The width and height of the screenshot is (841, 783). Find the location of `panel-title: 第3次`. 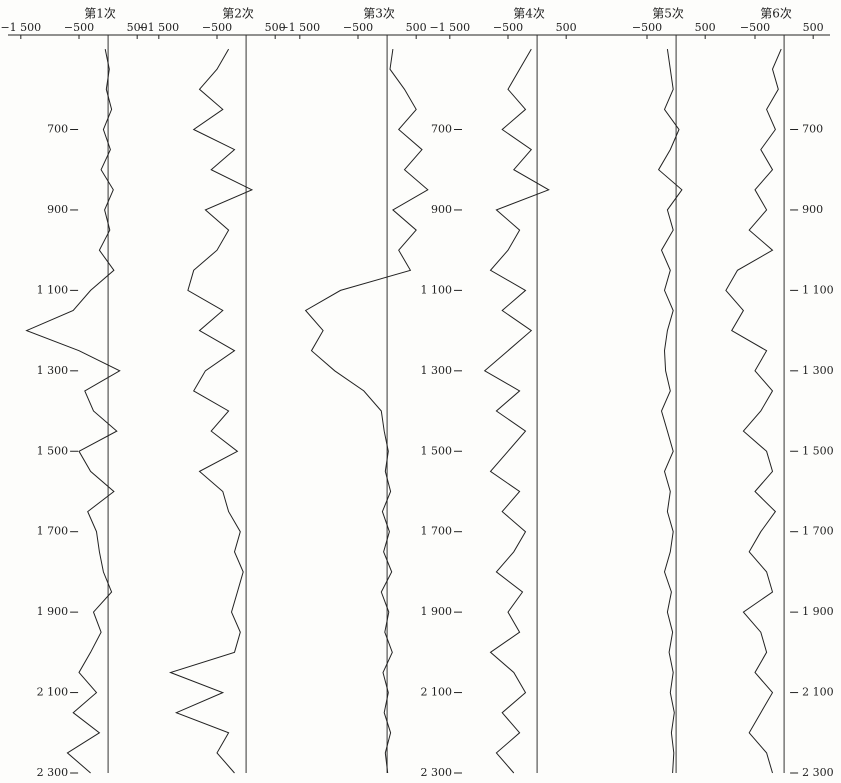

panel-title: 第3次 is located at coordinates (379, 14).